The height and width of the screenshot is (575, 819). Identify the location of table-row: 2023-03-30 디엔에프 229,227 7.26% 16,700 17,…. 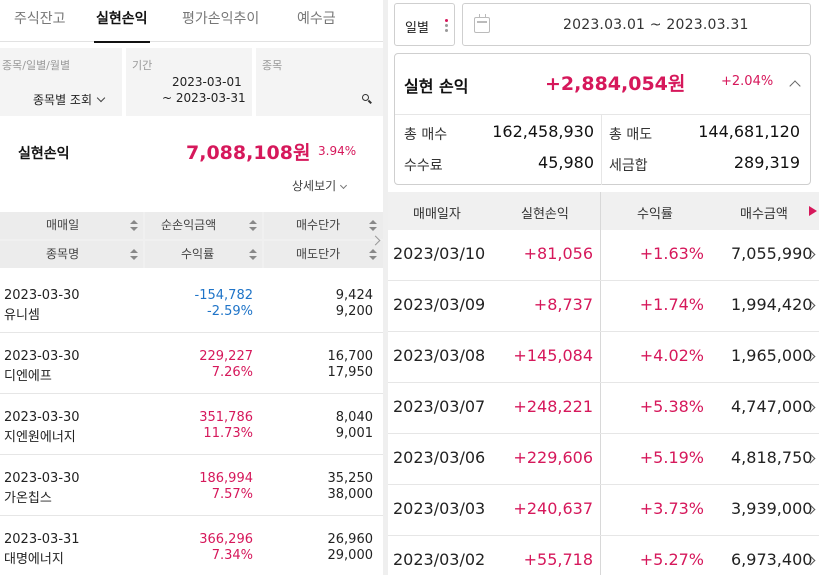
(191, 363).